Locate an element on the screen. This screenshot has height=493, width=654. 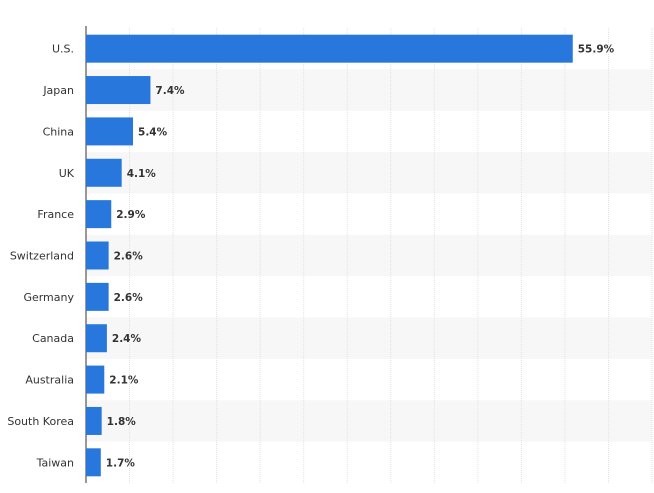
value-label: 5.4% is located at coordinates (153, 132).